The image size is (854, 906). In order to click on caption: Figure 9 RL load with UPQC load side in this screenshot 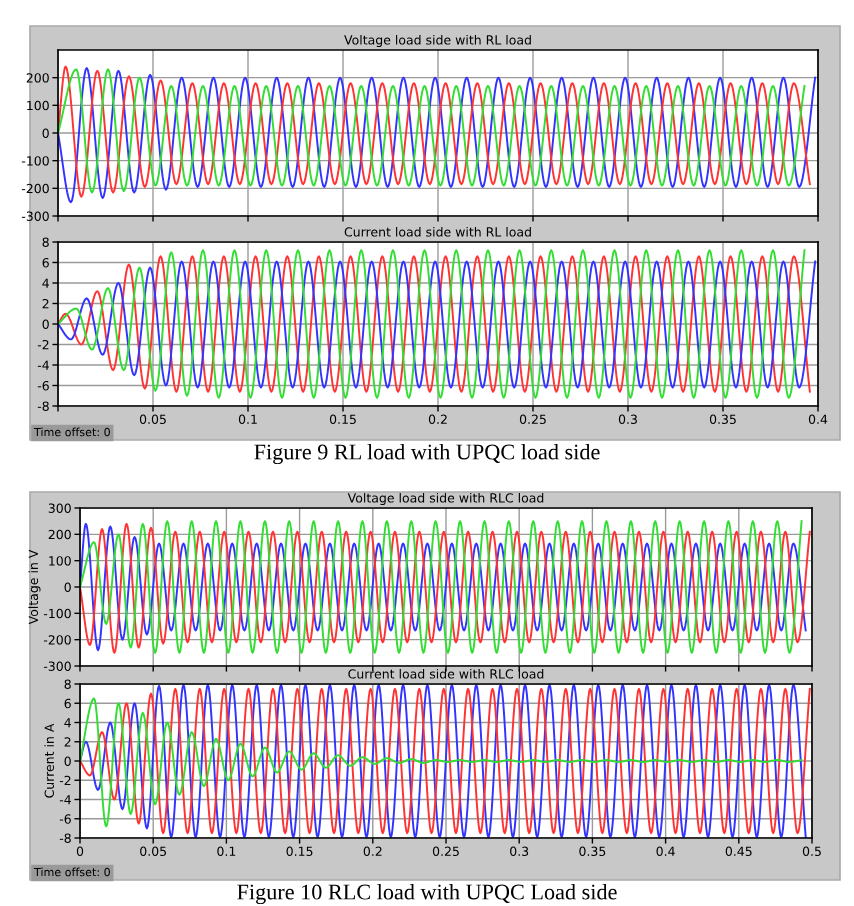, I will do `click(427, 454)`.